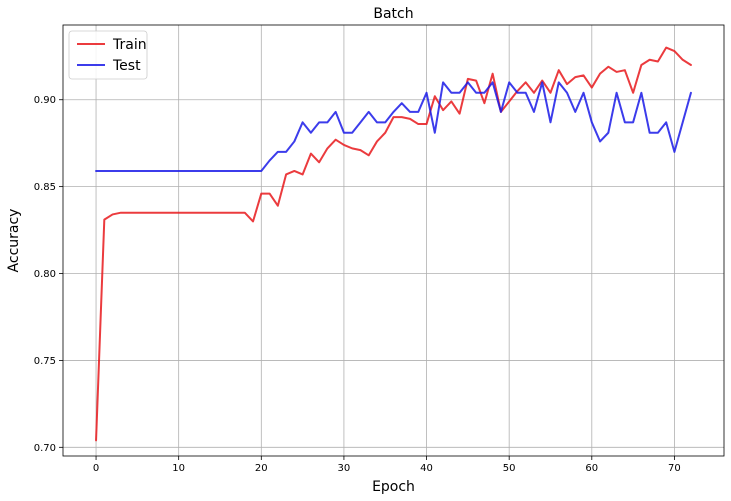 The width and height of the screenshot is (731, 501). I want to click on y-tick-label: 0.90, so click(45, 100).